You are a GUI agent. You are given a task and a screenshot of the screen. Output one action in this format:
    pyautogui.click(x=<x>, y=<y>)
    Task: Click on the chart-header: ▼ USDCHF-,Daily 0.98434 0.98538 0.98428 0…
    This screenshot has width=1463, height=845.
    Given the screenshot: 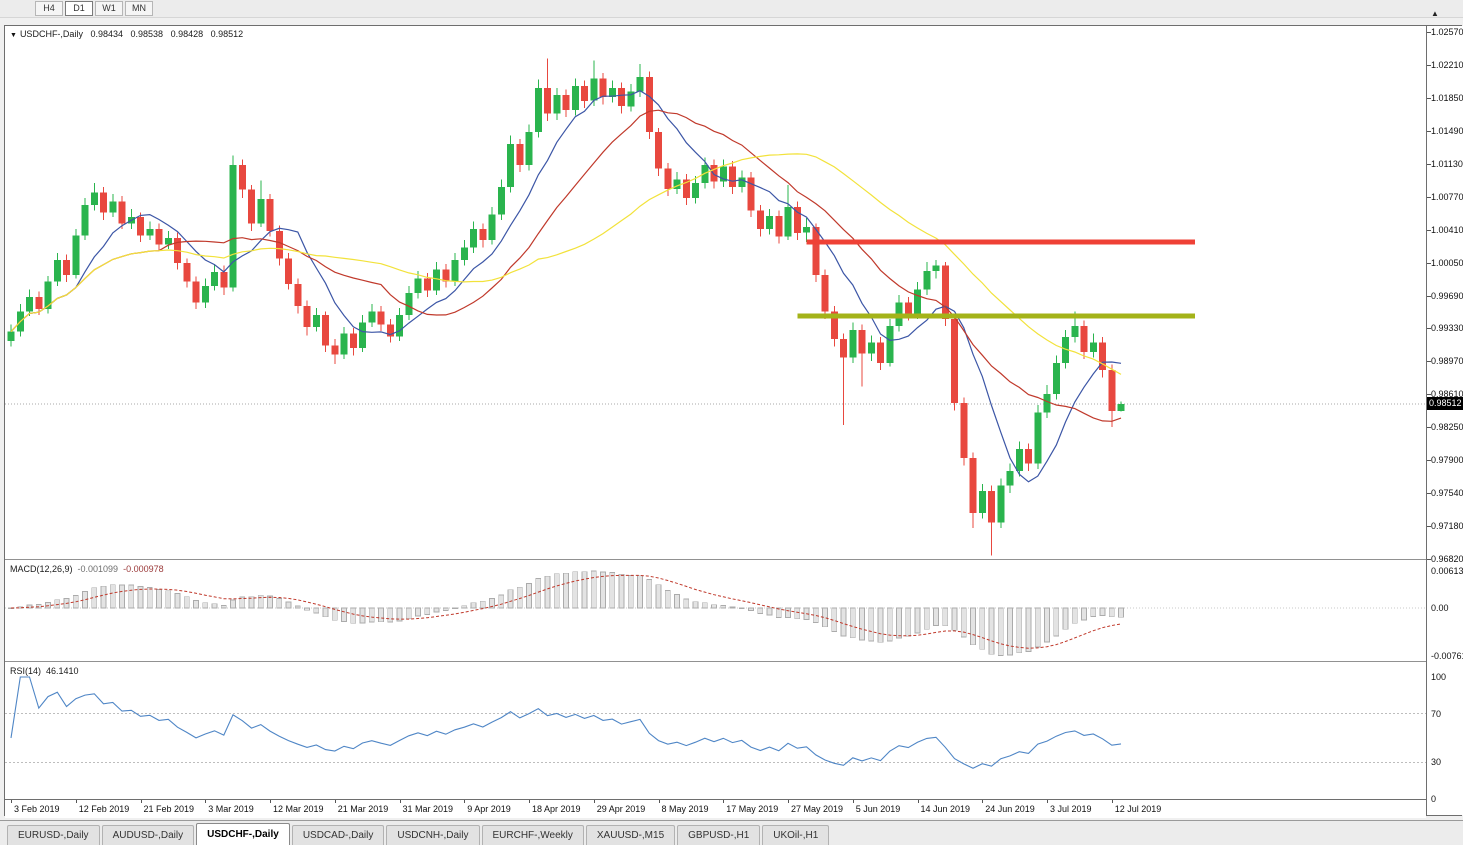 What is the action you would take?
    pyautogui.click(x=129, y=34)
    